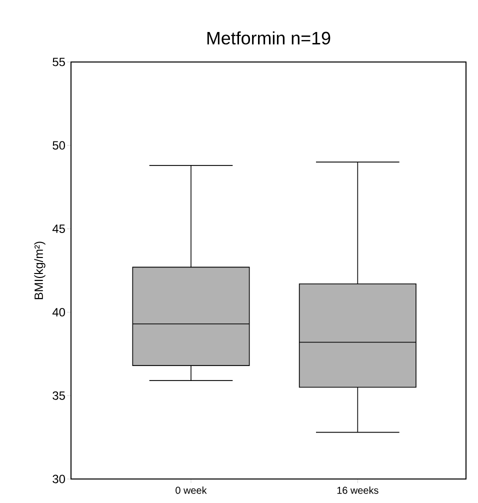 The image size is (478, 503). I want to click on y-tick-label: 30, so click(59, 479).